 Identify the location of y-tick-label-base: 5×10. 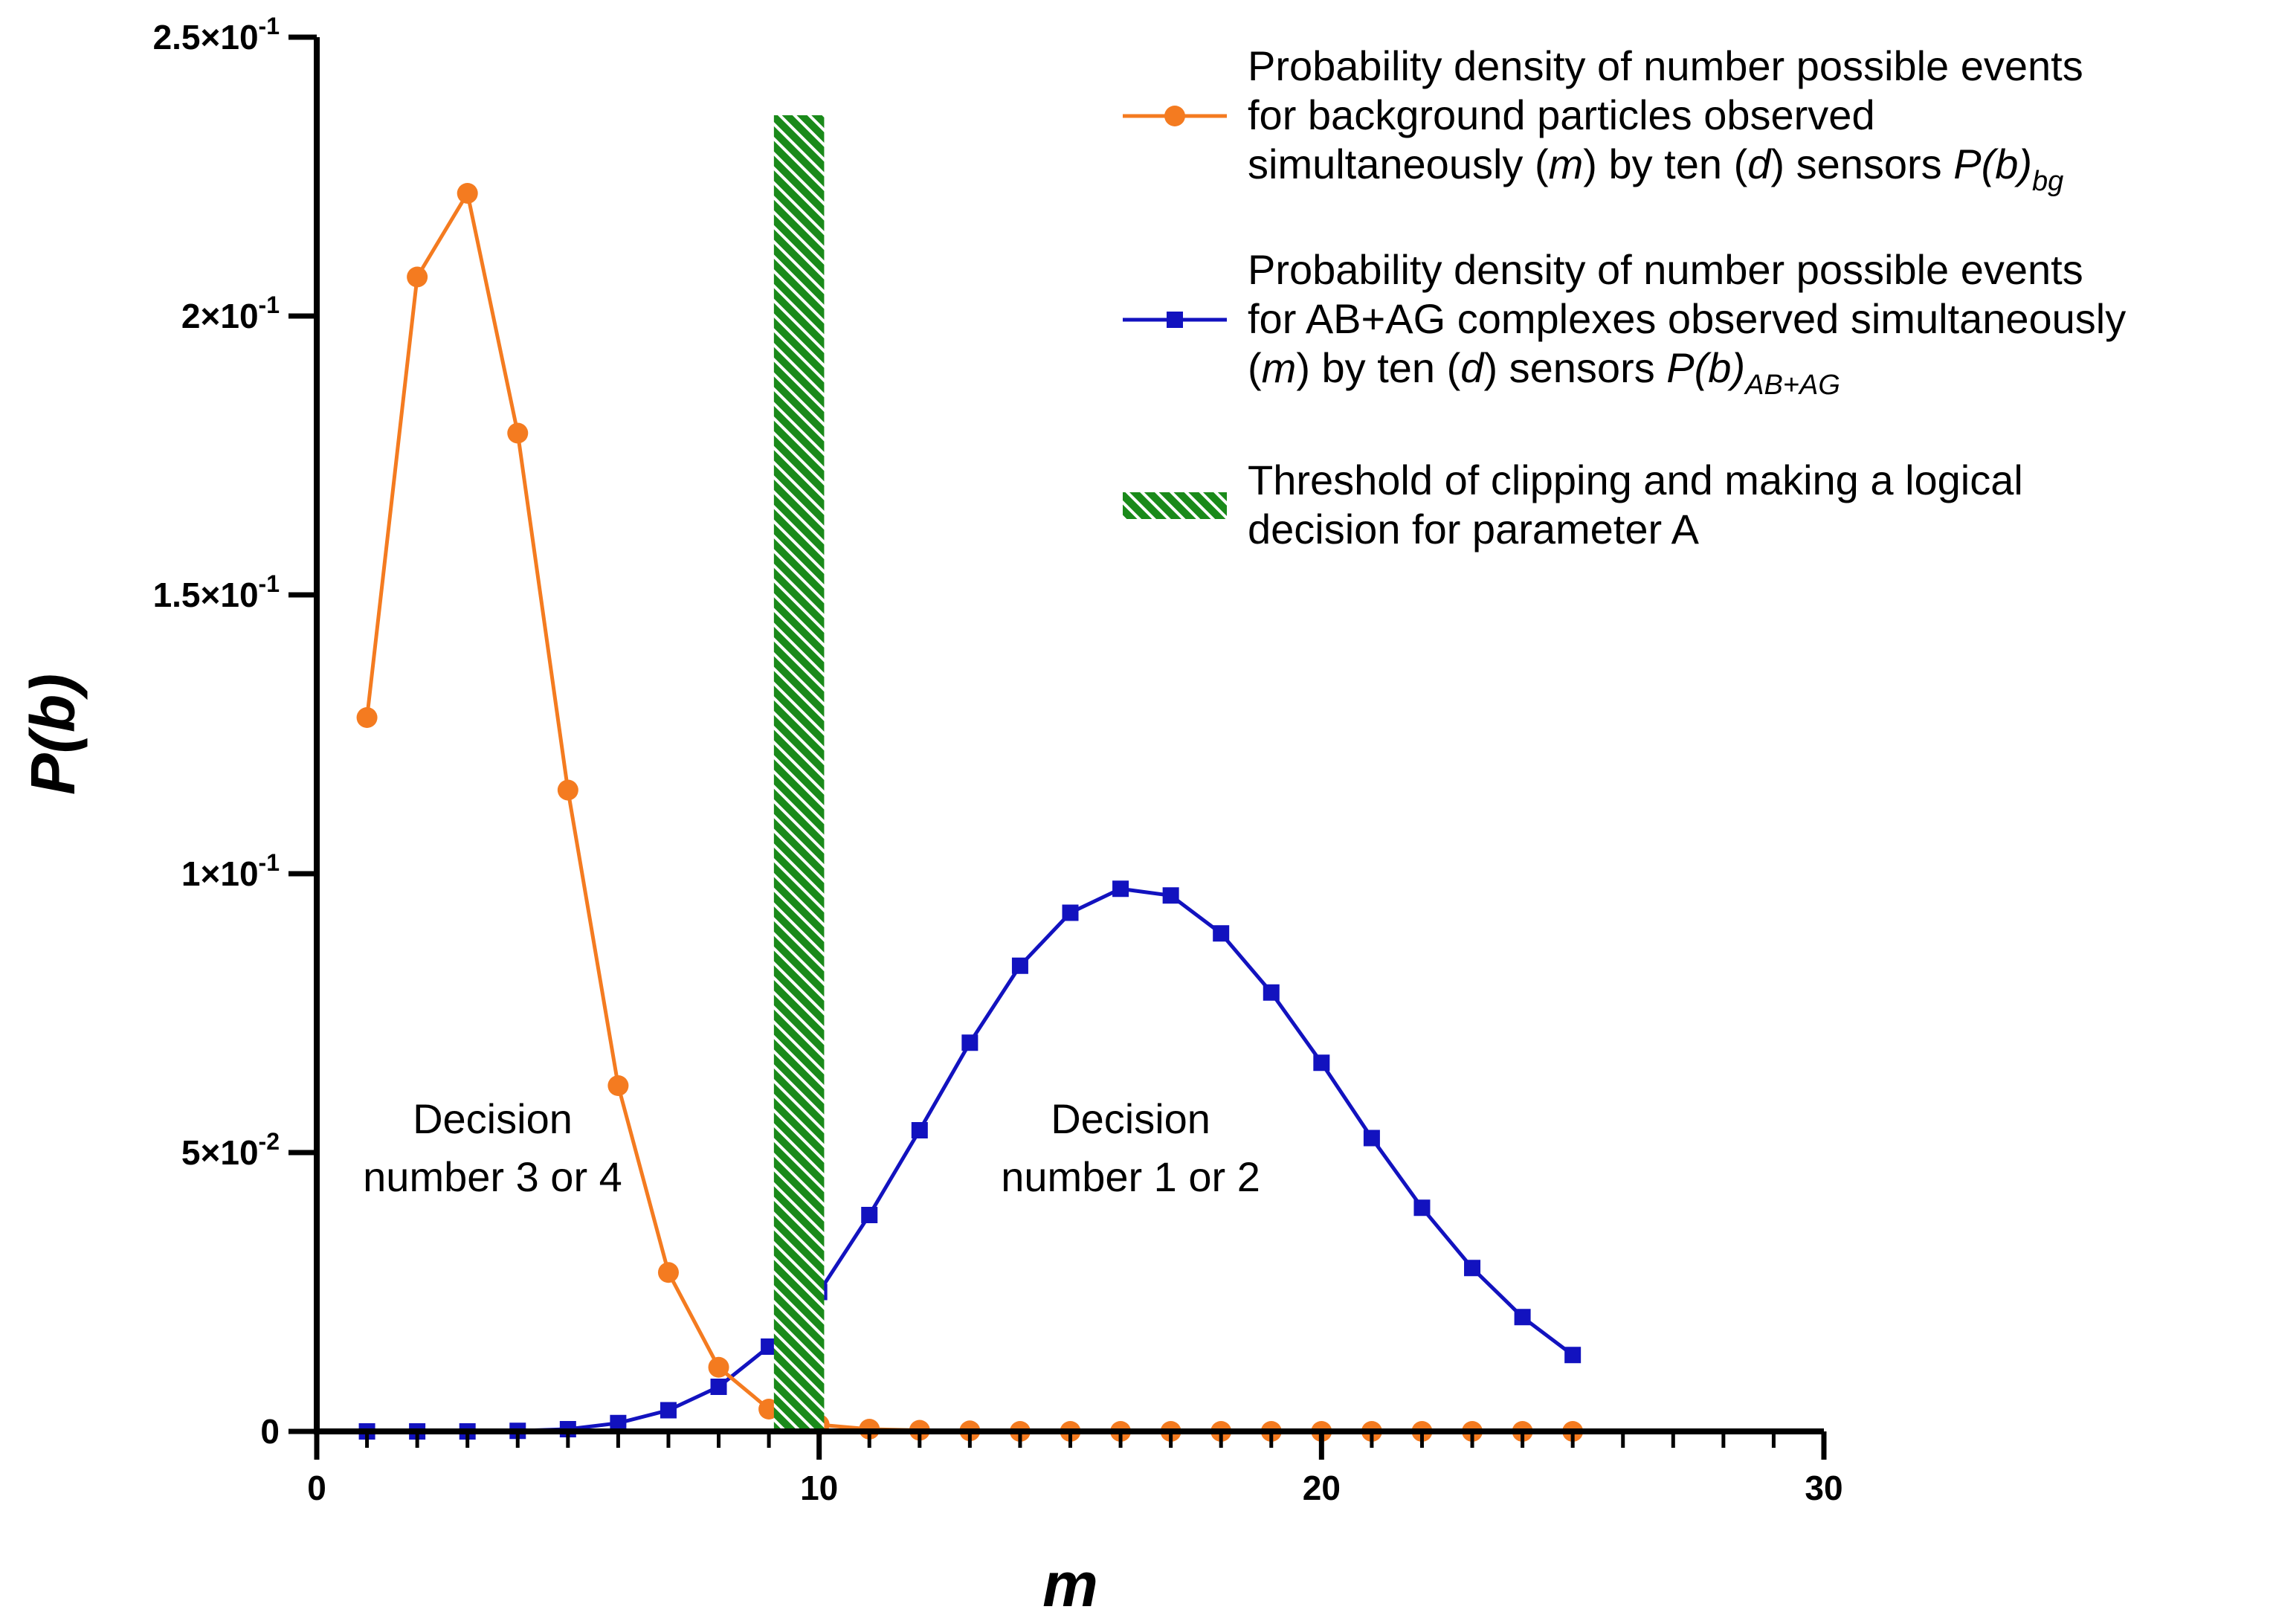
(220, 1152).